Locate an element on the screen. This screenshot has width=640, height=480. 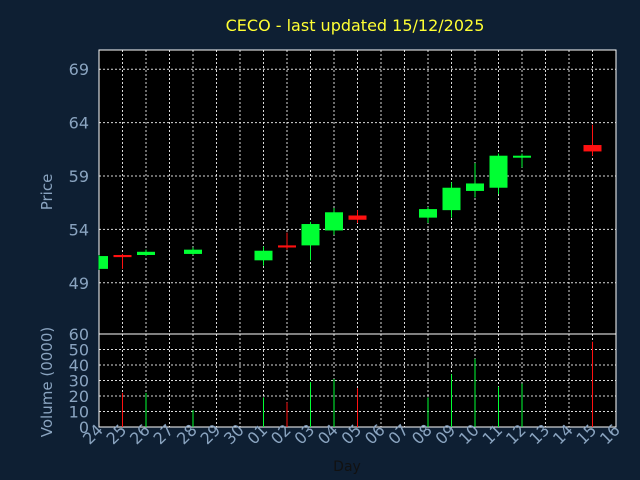
volume-tick-label: 60 is located at coordinates (79, 334).